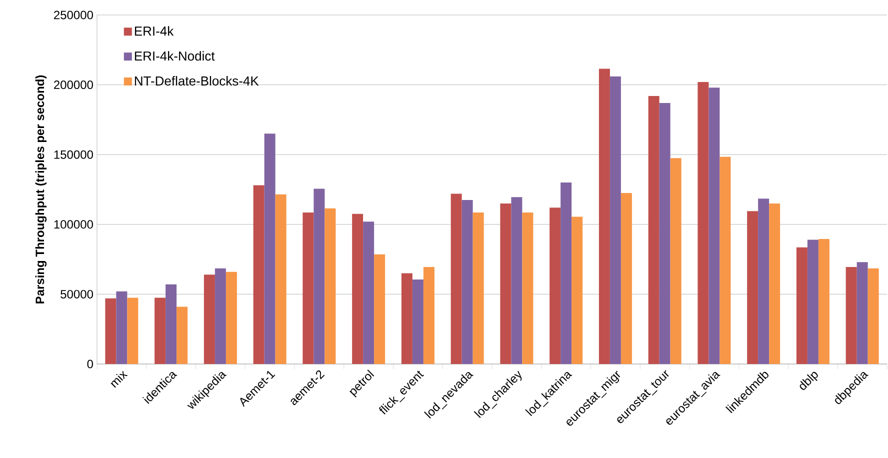 This screenshot has height=458, width=888. Describe the element at coordinates (73, 85) in the screenshot. I see `y-tick-label: 200000` at that location.